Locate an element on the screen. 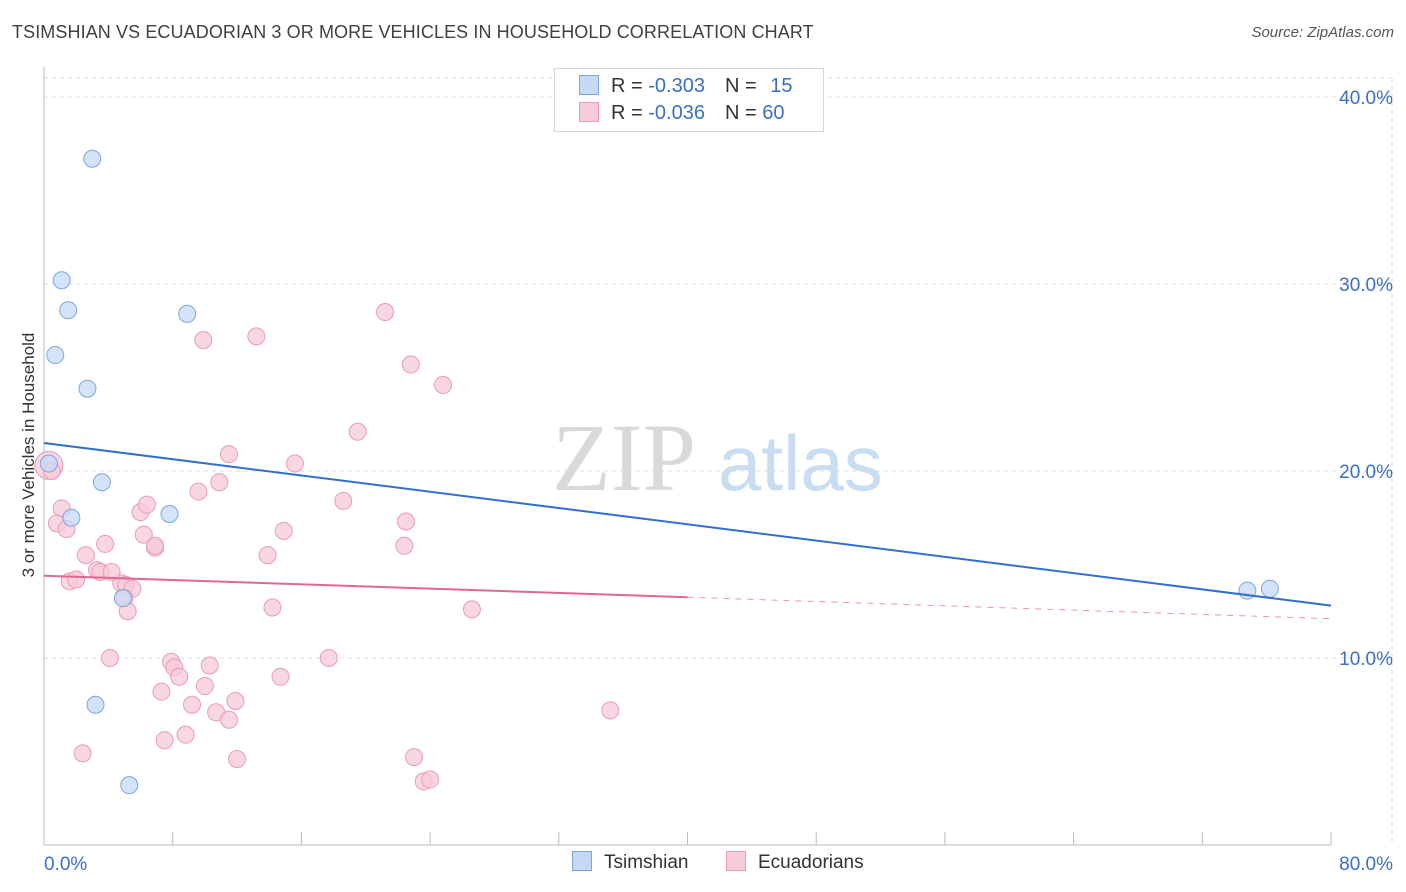 The height and width of the screenshot is (892, 1406). y-tick-label: 10.0% is located at coordinates (1366, 659).